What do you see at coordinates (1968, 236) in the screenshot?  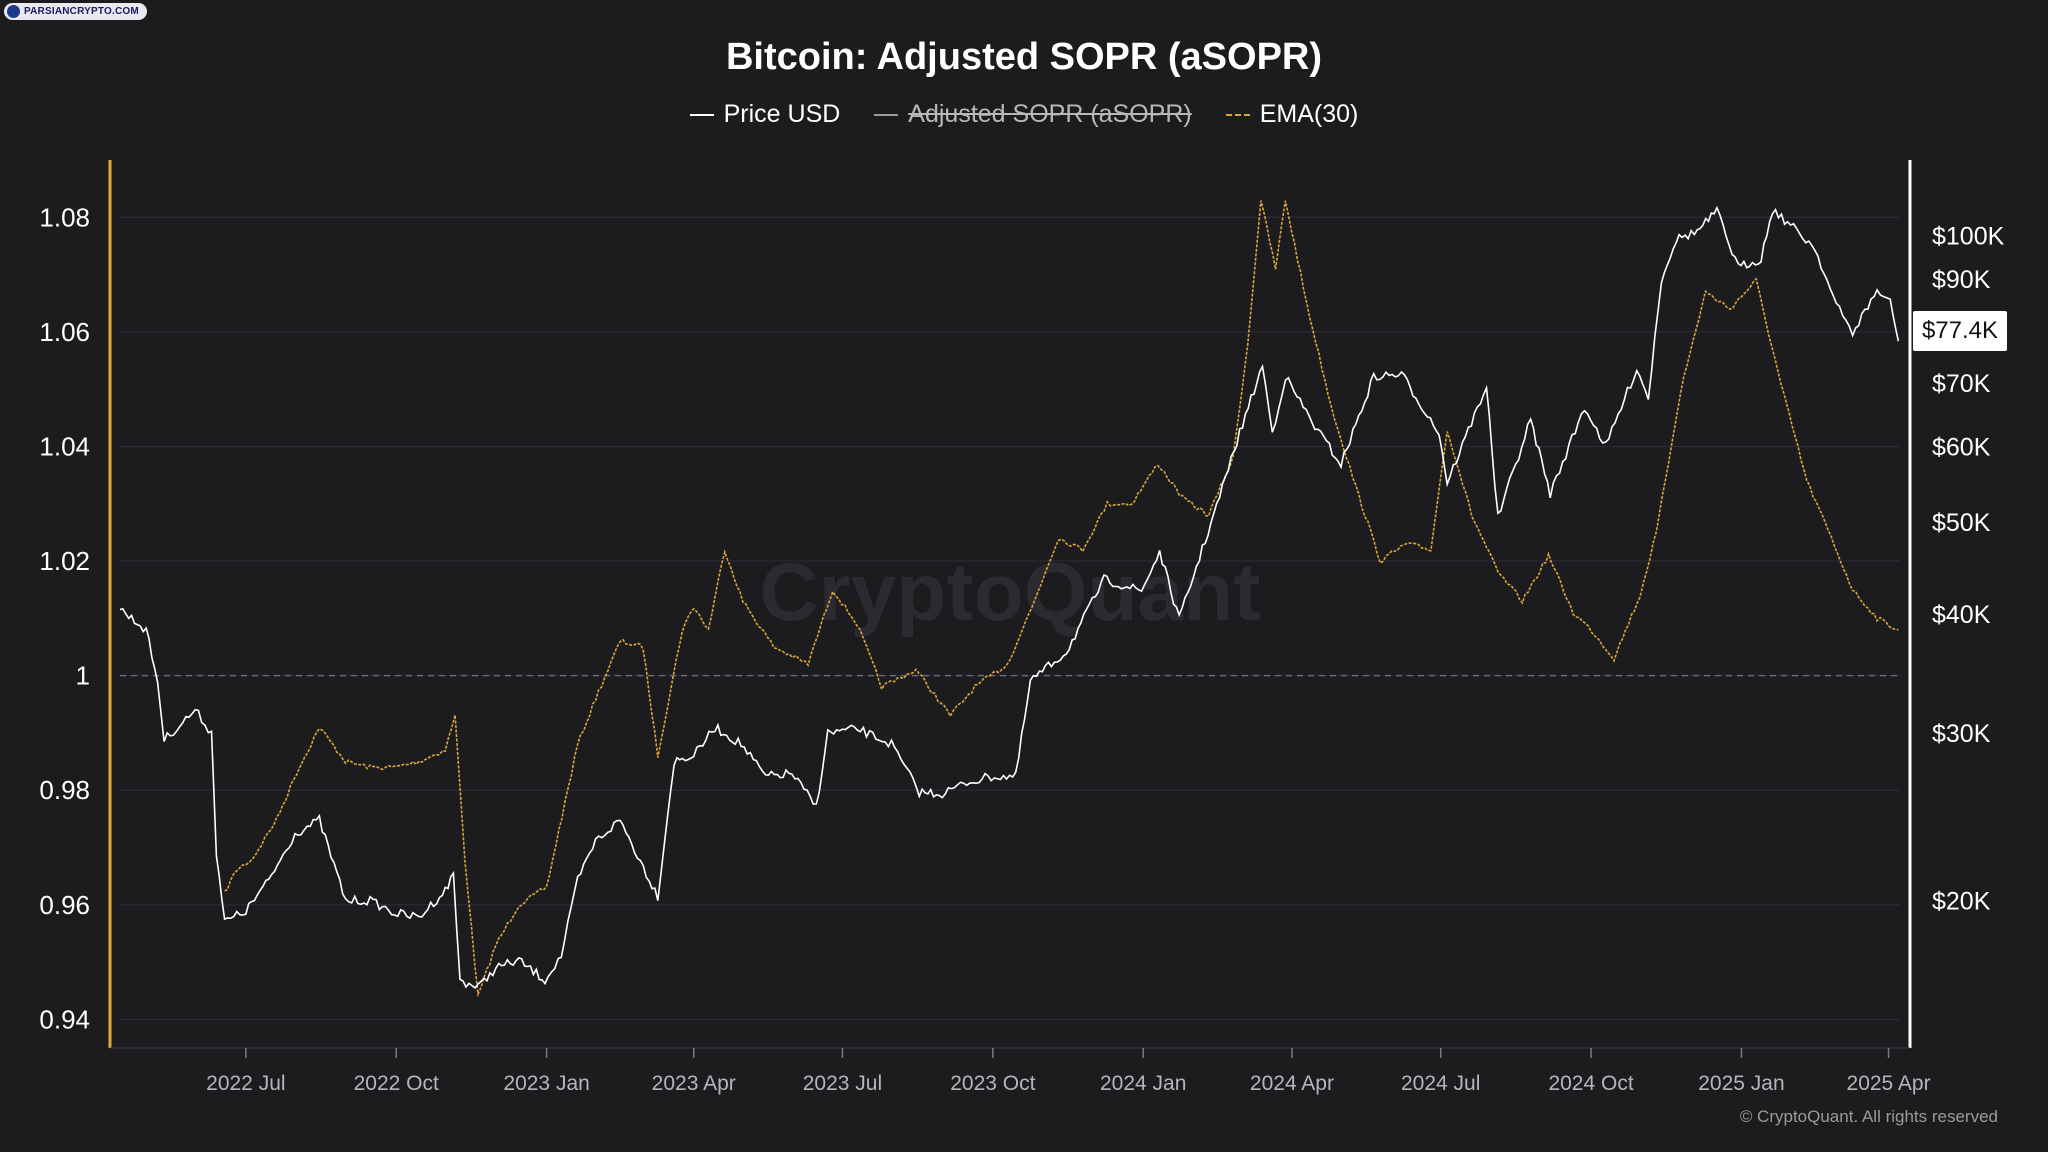 I see `y-right-tick-label: $100K` at bounding box center [1968, 236].